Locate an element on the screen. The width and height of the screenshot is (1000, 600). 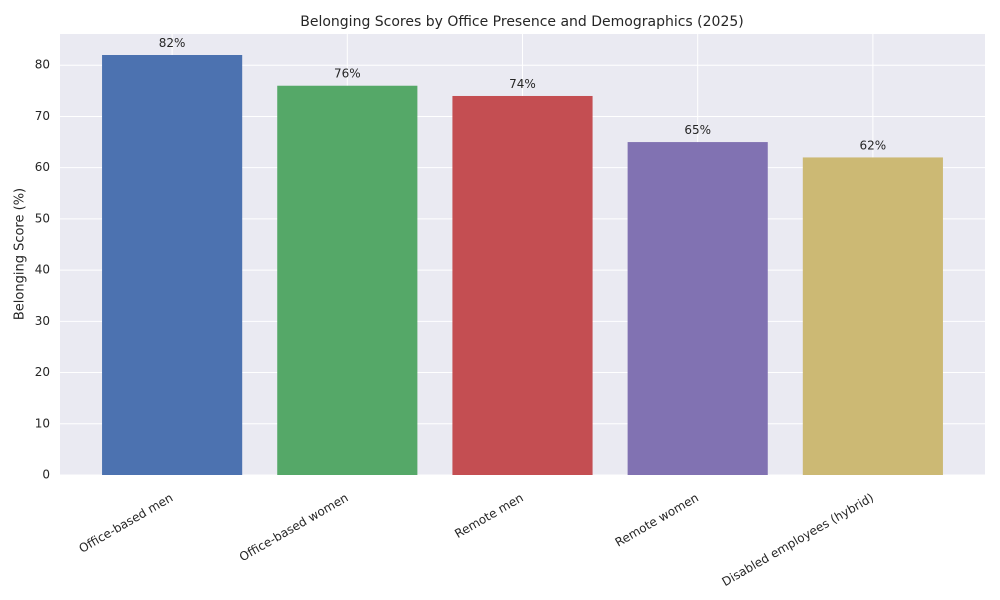
y-tick-label: 60 is located at coordinates (42, 167).